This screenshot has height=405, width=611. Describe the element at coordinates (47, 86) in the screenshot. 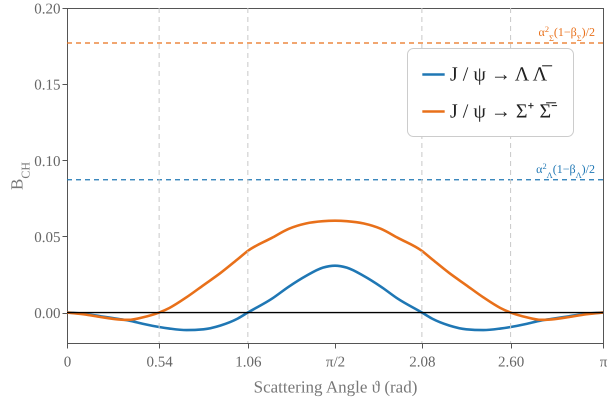

I see `y-tick-label: 0.15` at that location.